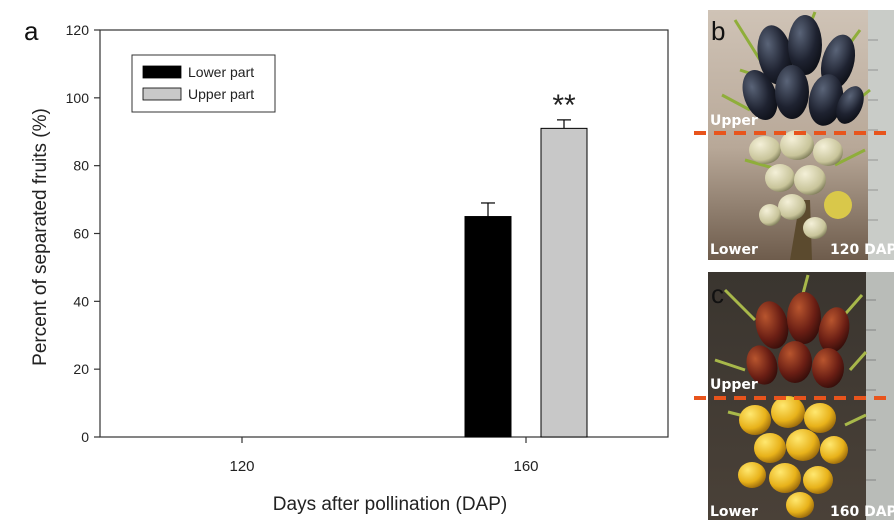 Image resolution: width=894 pixels, height=520 pixels. I want to click on photo-b-stalk, so click(801, 230).